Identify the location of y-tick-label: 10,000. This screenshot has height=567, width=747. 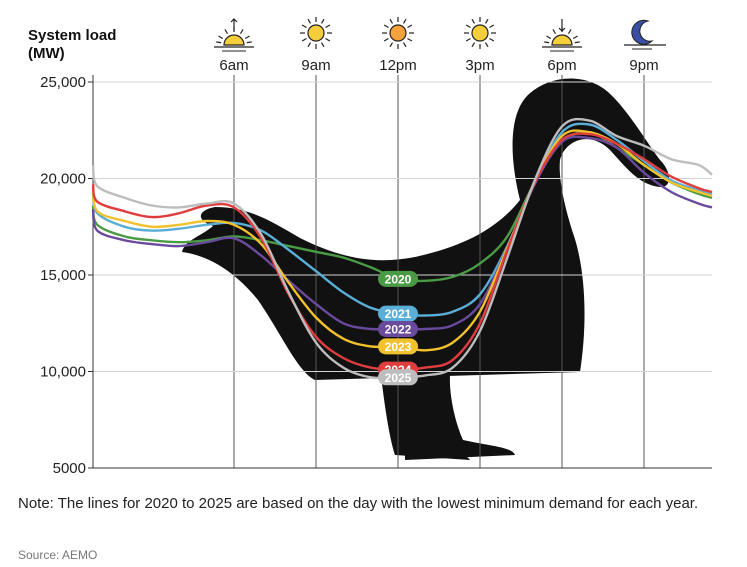
(63, 372).